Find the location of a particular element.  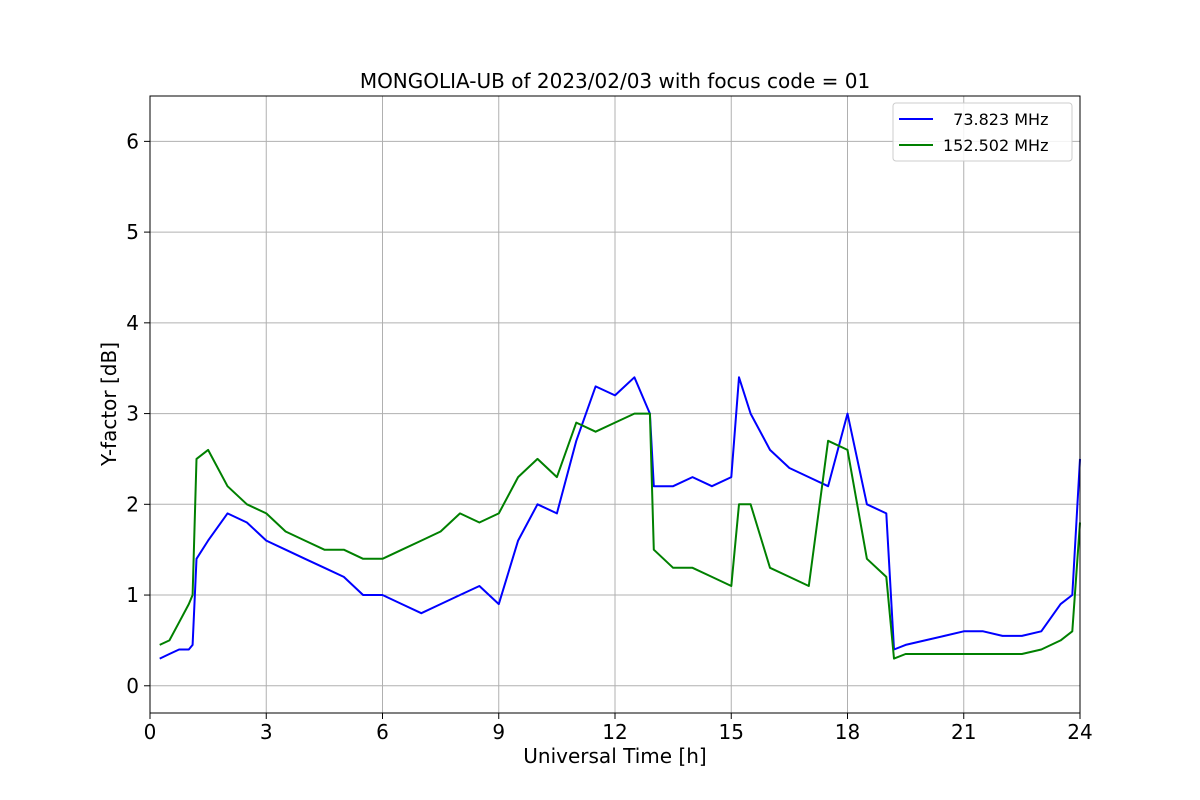

x-tick-label: 0 is located at coordinates (150, 732).